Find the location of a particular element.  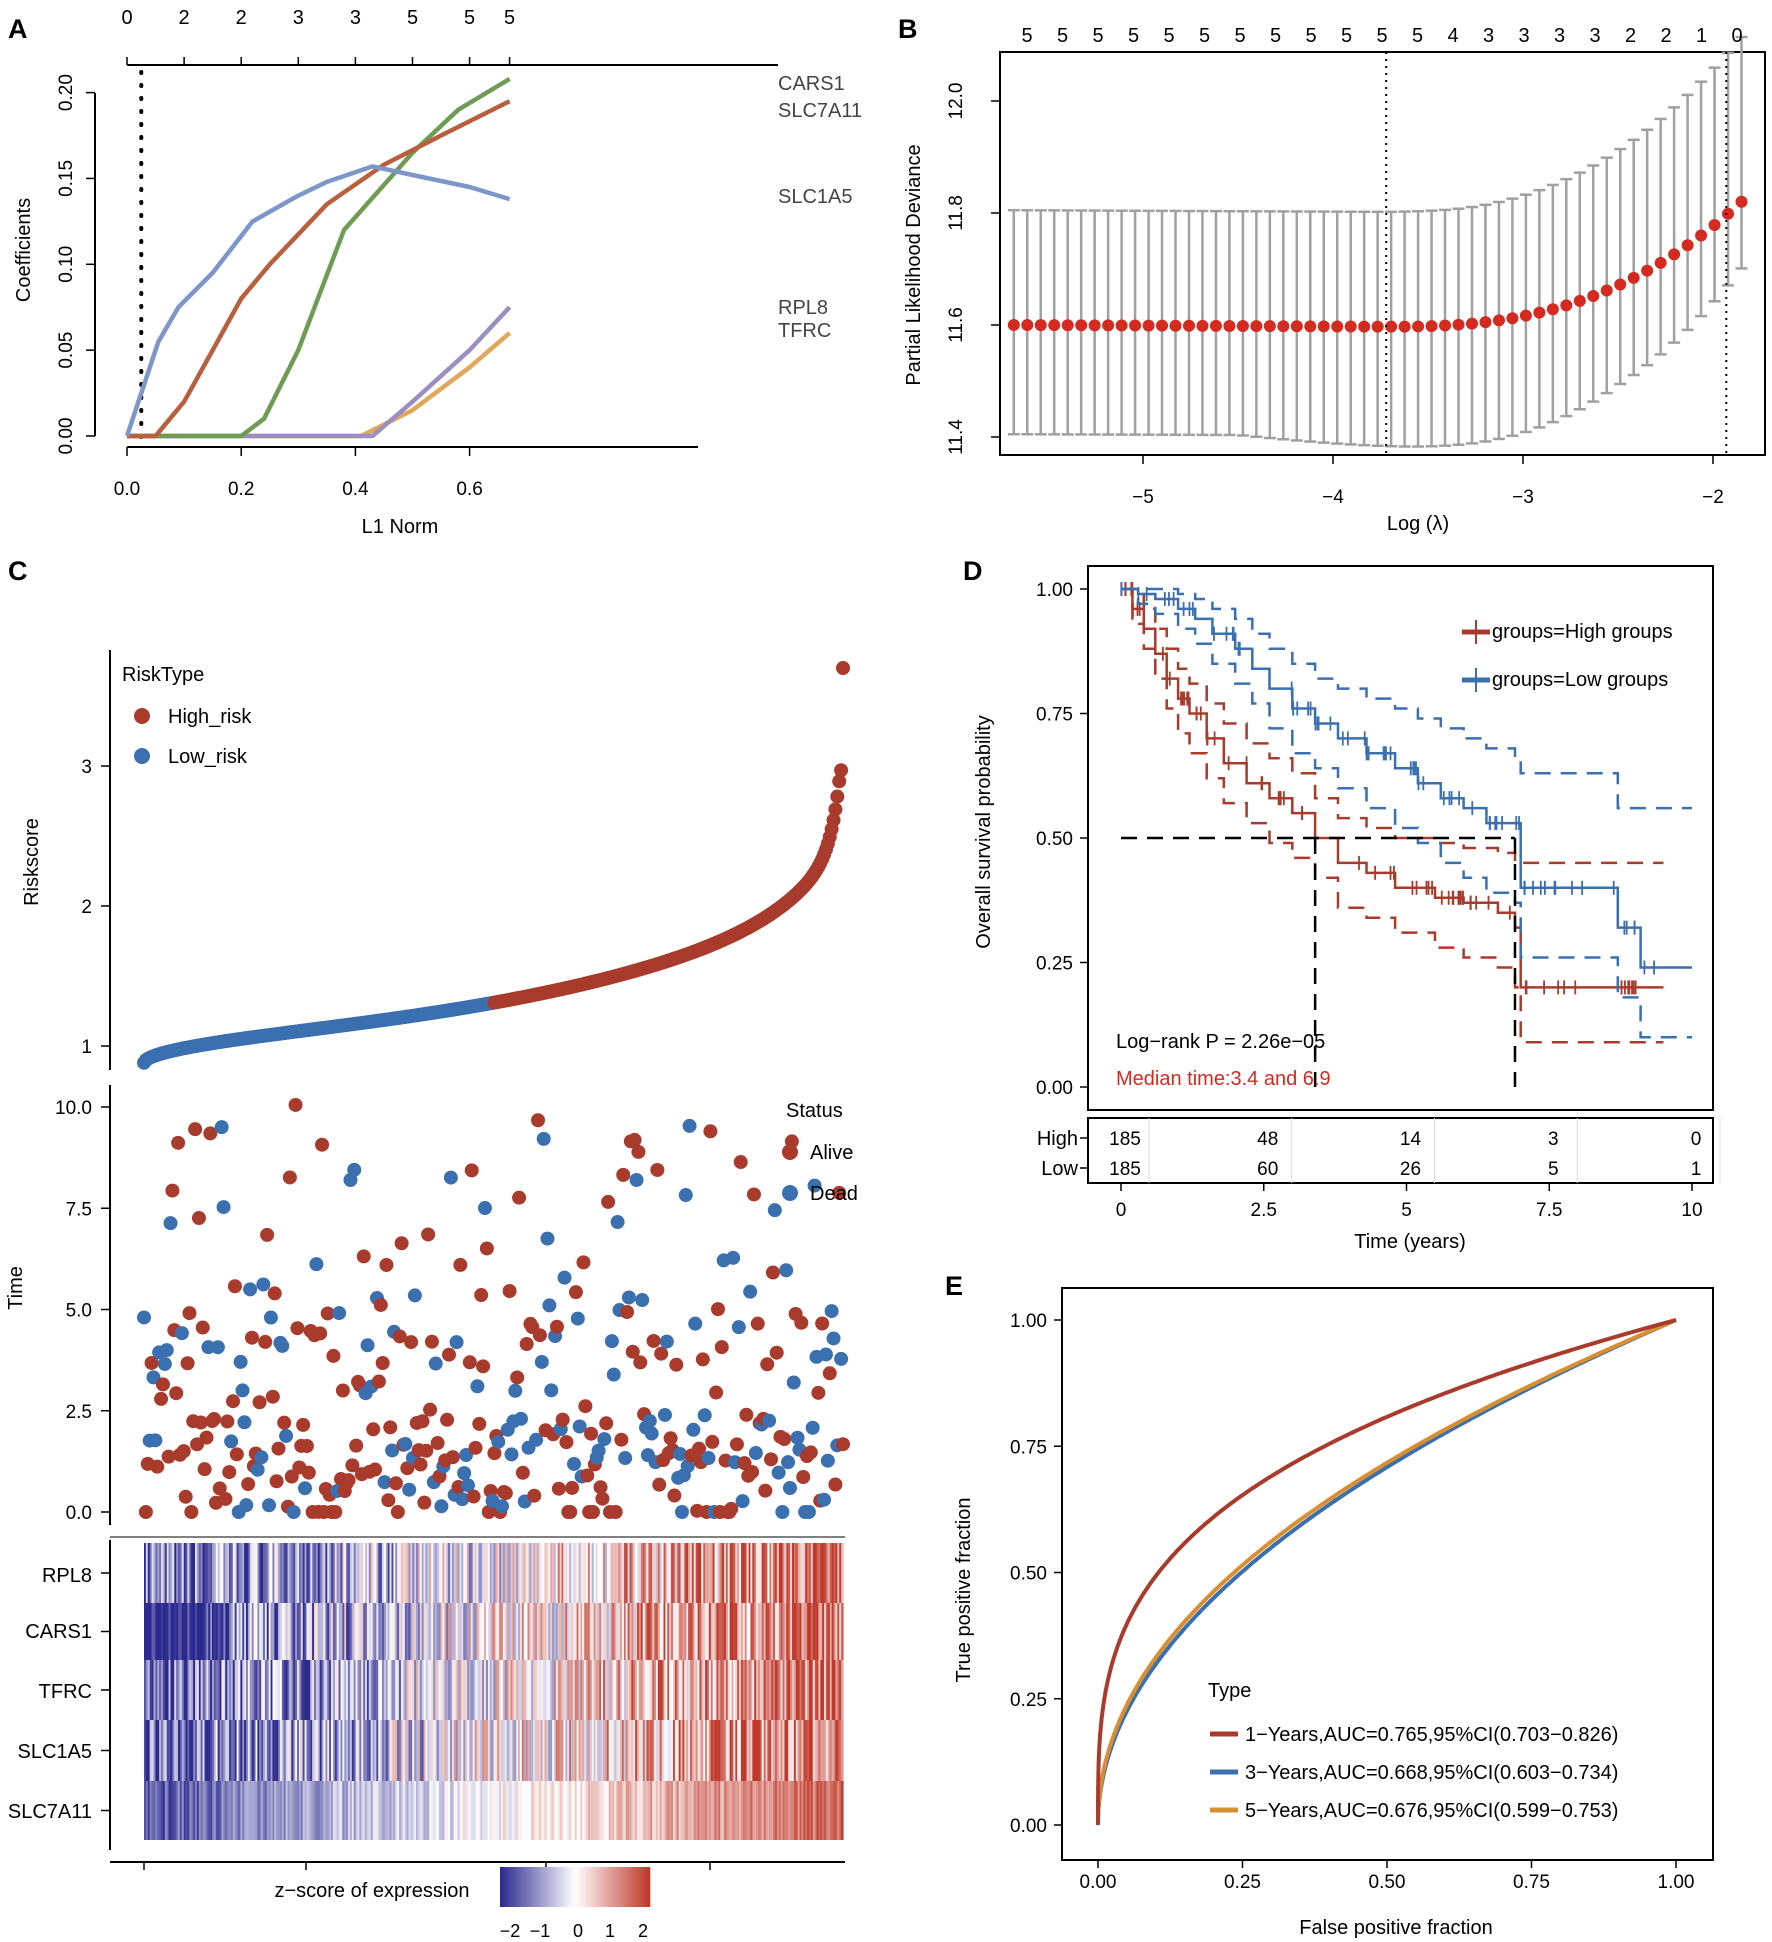

y-tick-label: 0.75 is located at coordinates (1054, 715).